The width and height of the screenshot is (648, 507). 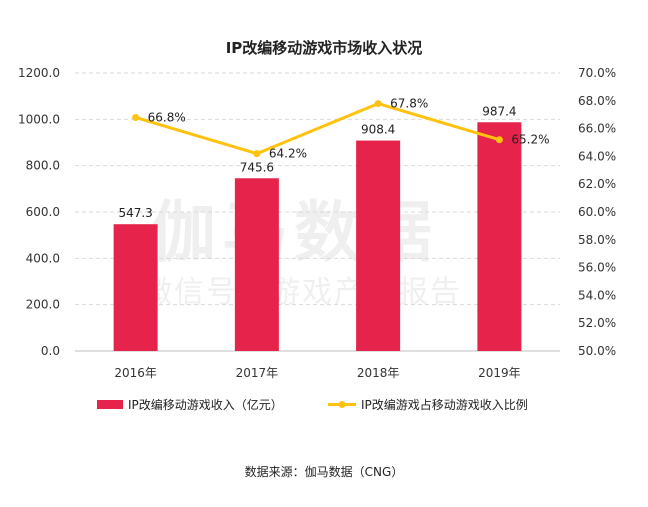 What do you see at coordinates (530, 140) in the screenshot?
I see `line-data-label: 65.2%` at bounding box center [530, 140].